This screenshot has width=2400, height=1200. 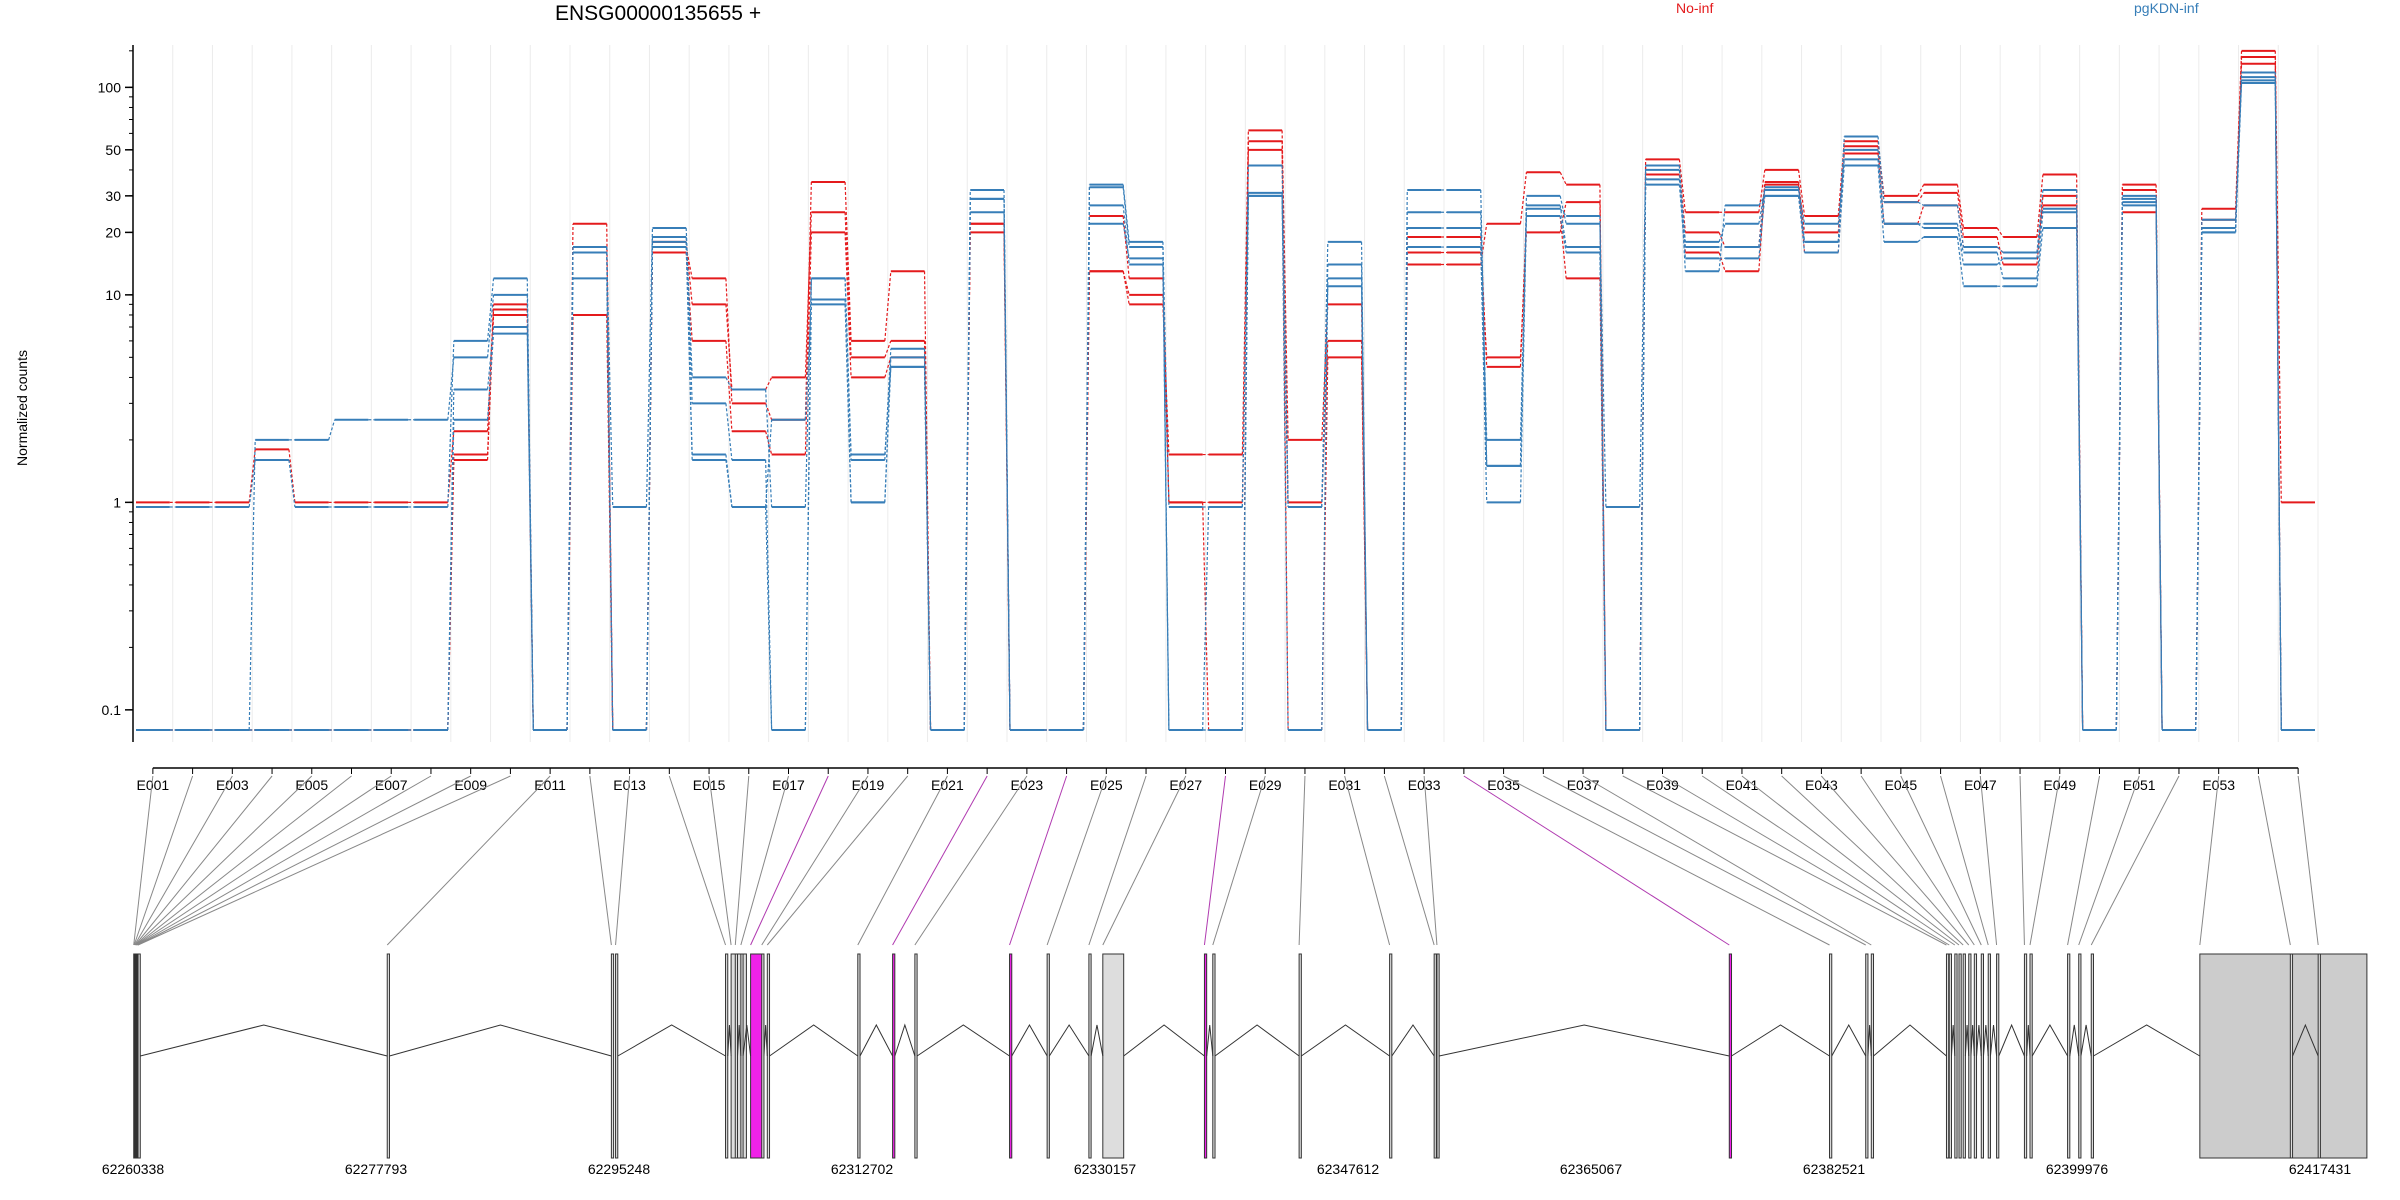 What do you see at coordinates (2139, 785) in the screenshot?
I see `x-tick-label: E051` at bounding box center [2139, 785].